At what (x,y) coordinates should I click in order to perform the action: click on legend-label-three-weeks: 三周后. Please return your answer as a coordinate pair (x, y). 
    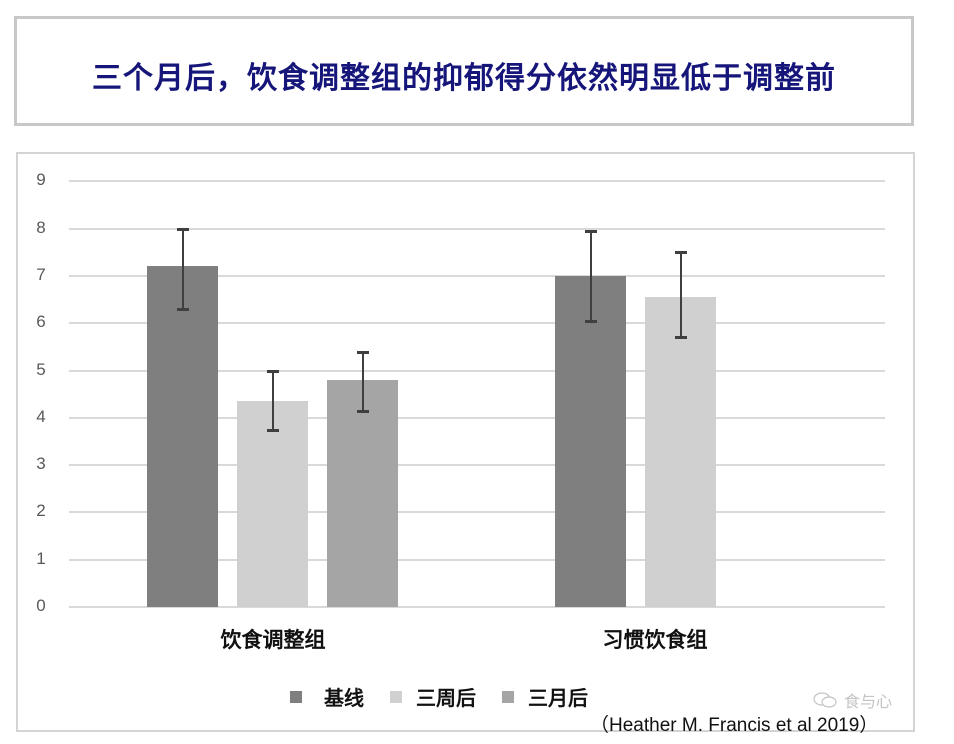
    Looking at the image, I should click on (446, 698).